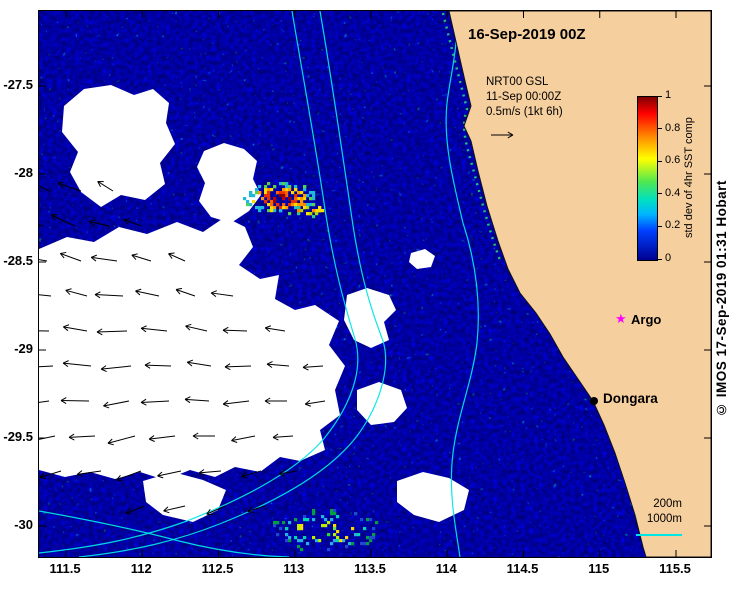 This screenshot has width=739, height=592. Describe the element at coordinates (217, 568) in the screenshot. I see `x-axis-tick-label: 112.5` at that location.